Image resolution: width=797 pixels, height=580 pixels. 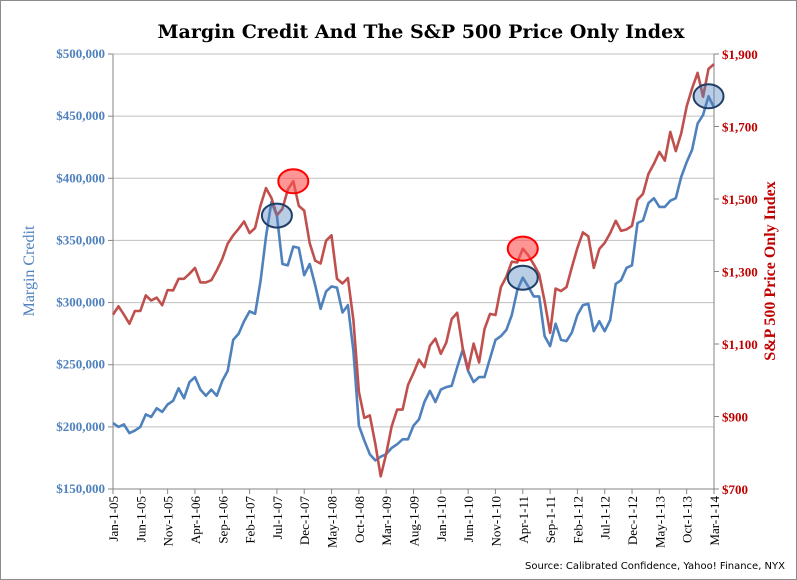 What do you see at coordinates (140, 519) in the screenshot?
I see `x-tick-label: Jun-1-05` at bounding box center [140, 519].